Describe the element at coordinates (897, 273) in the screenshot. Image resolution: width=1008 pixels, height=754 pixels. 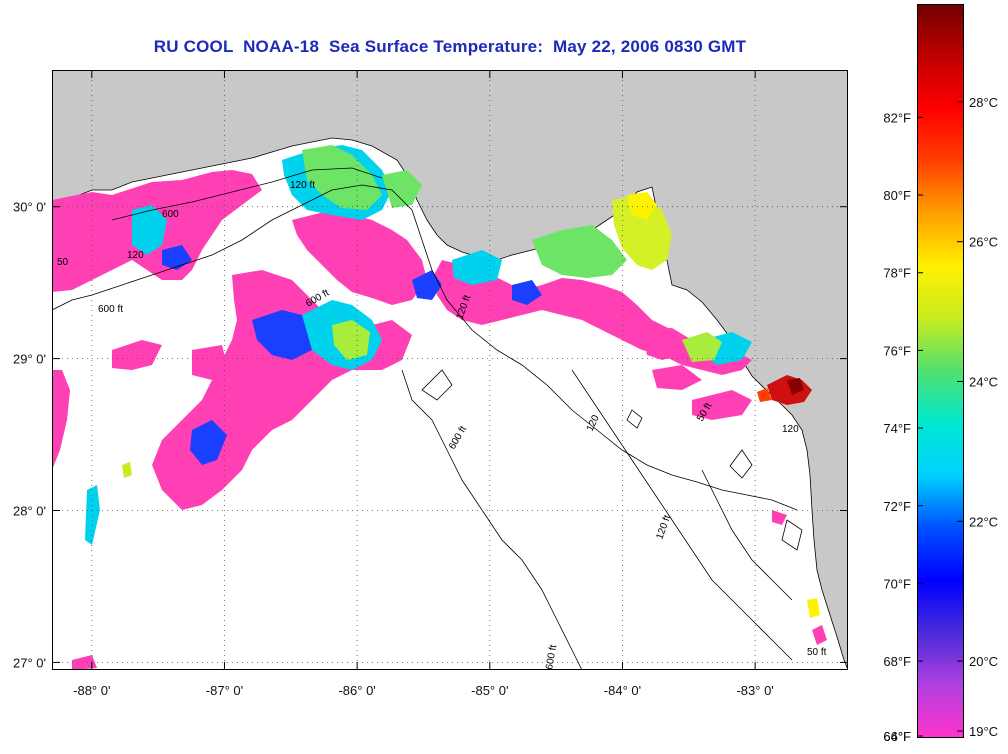
I see `colorbar-label-f: 78°F` at that location.